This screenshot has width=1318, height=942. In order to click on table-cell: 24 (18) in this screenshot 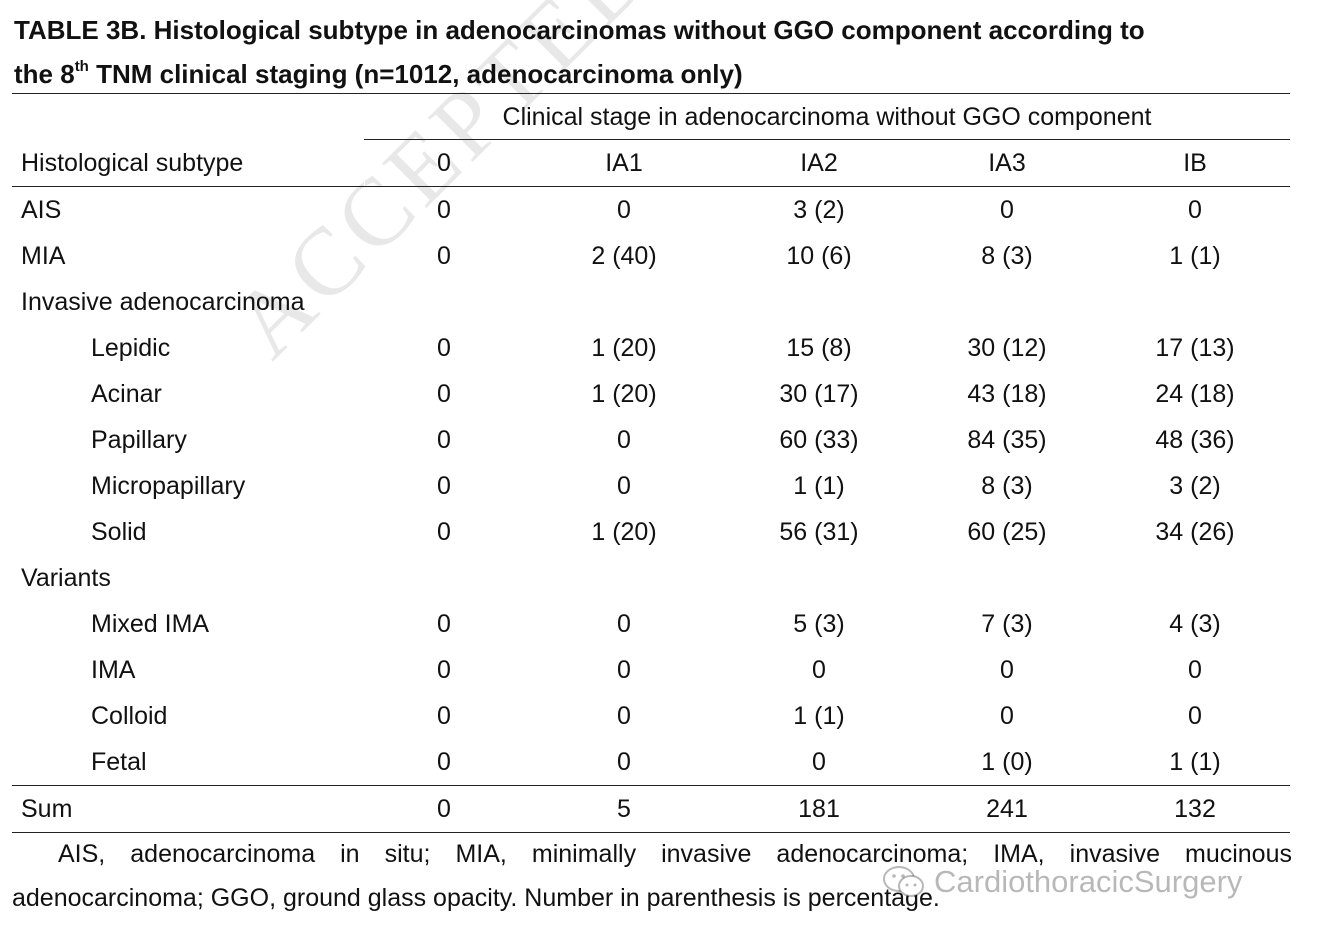, I will do `click(1195, 394)`.